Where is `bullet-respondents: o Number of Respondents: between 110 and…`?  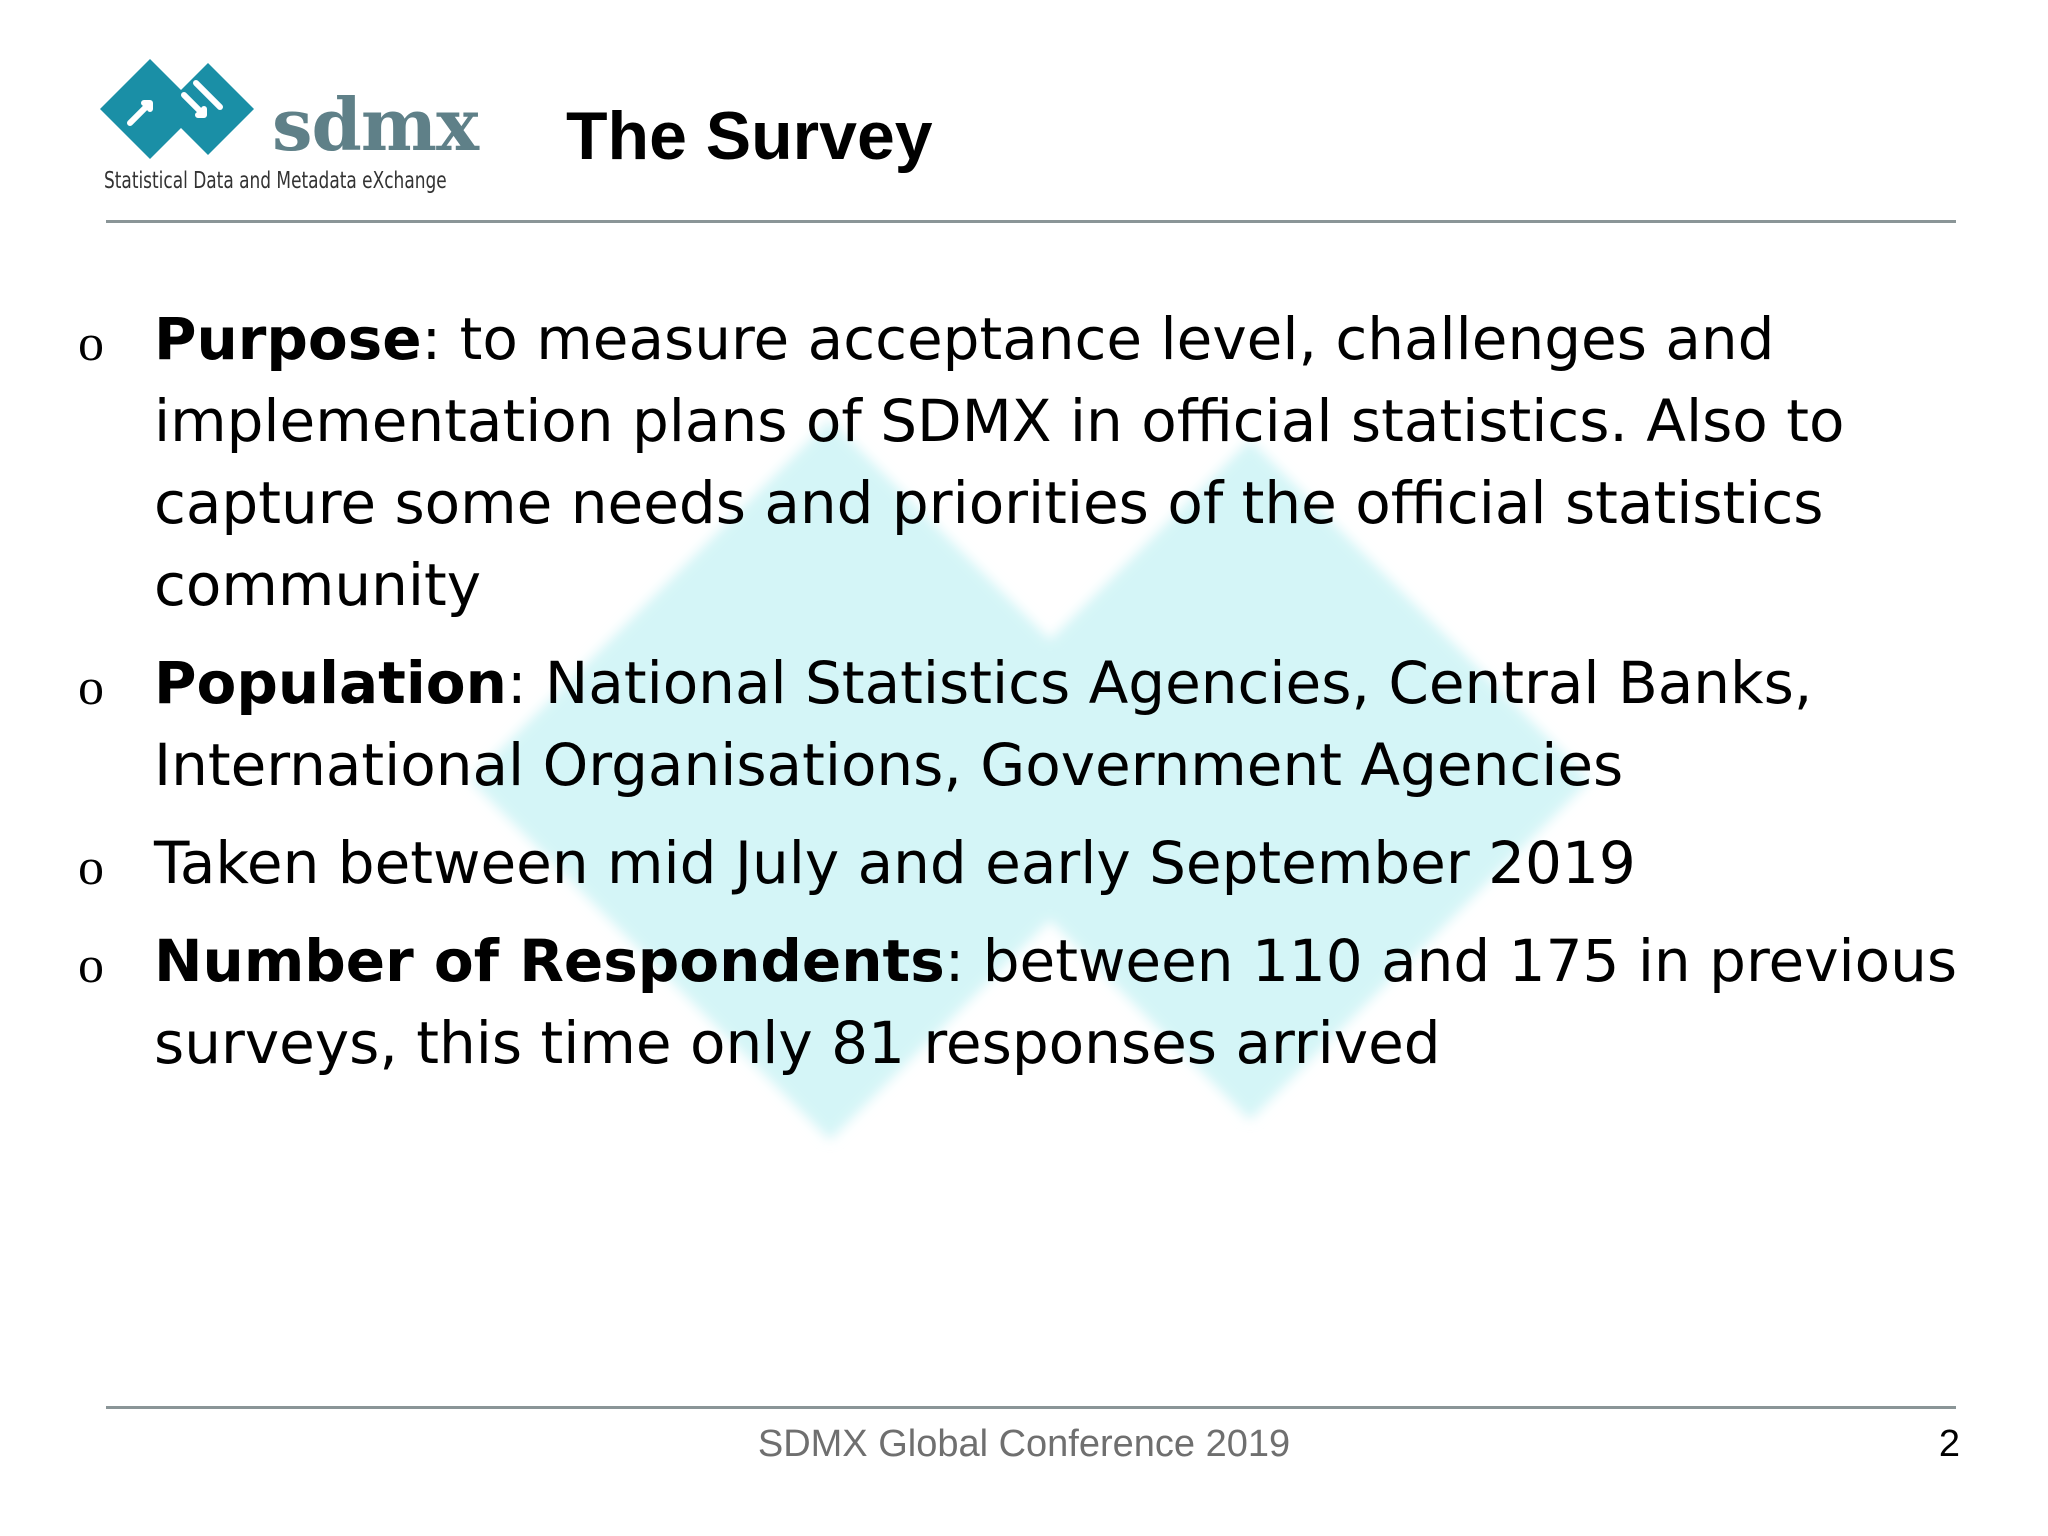 bullet-respondents: o Number of Respondents: between 110 and… is located at coordinates (1047, 1002).